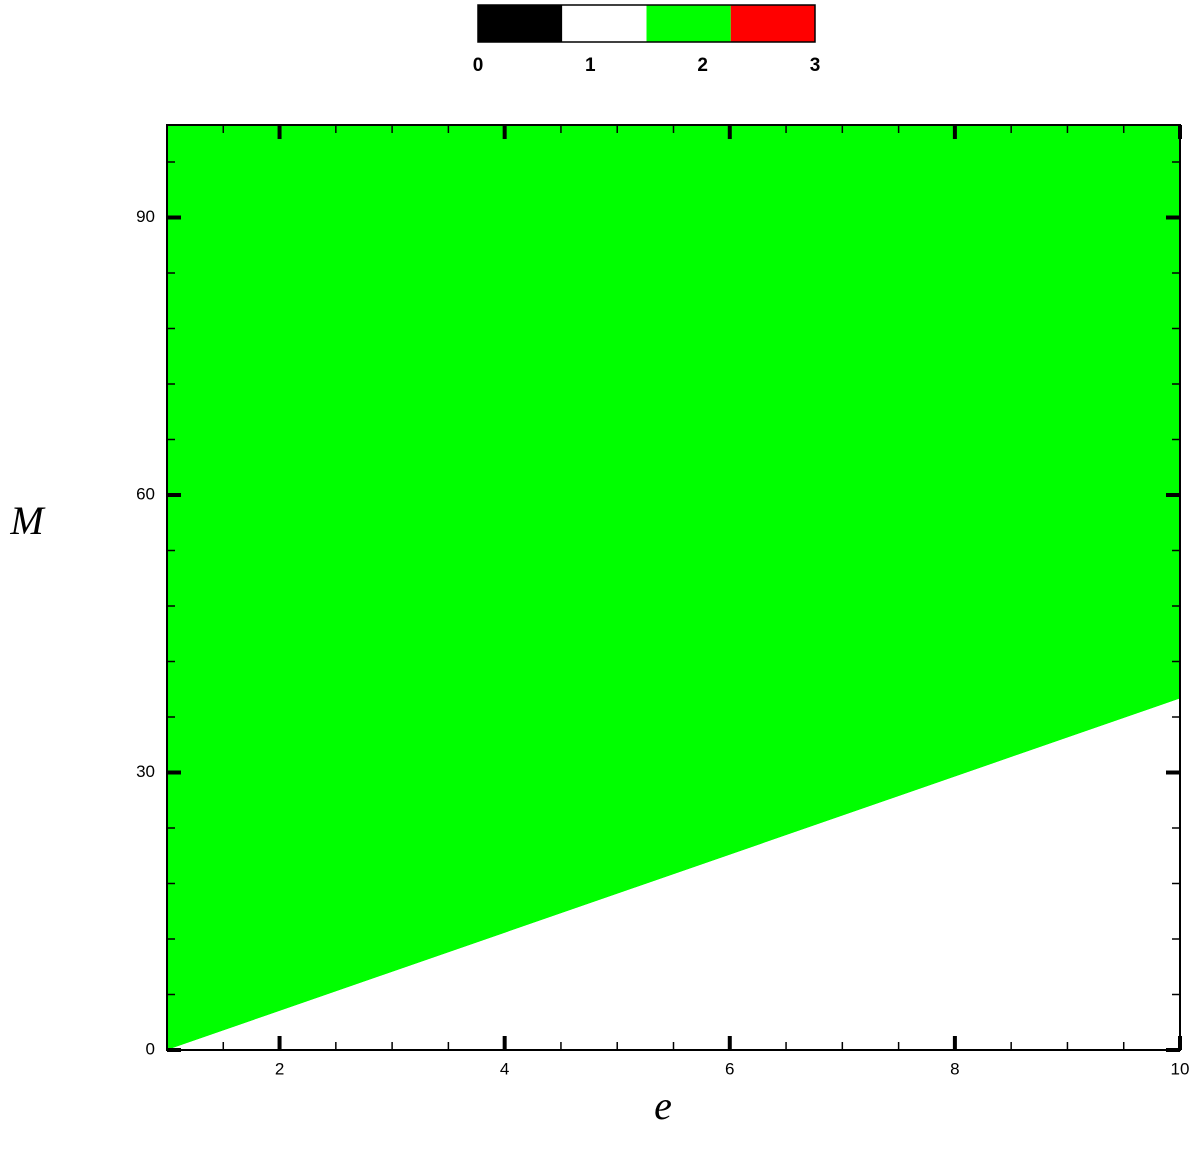  I want to click on x-axis-label: e, so click(663, 1105).